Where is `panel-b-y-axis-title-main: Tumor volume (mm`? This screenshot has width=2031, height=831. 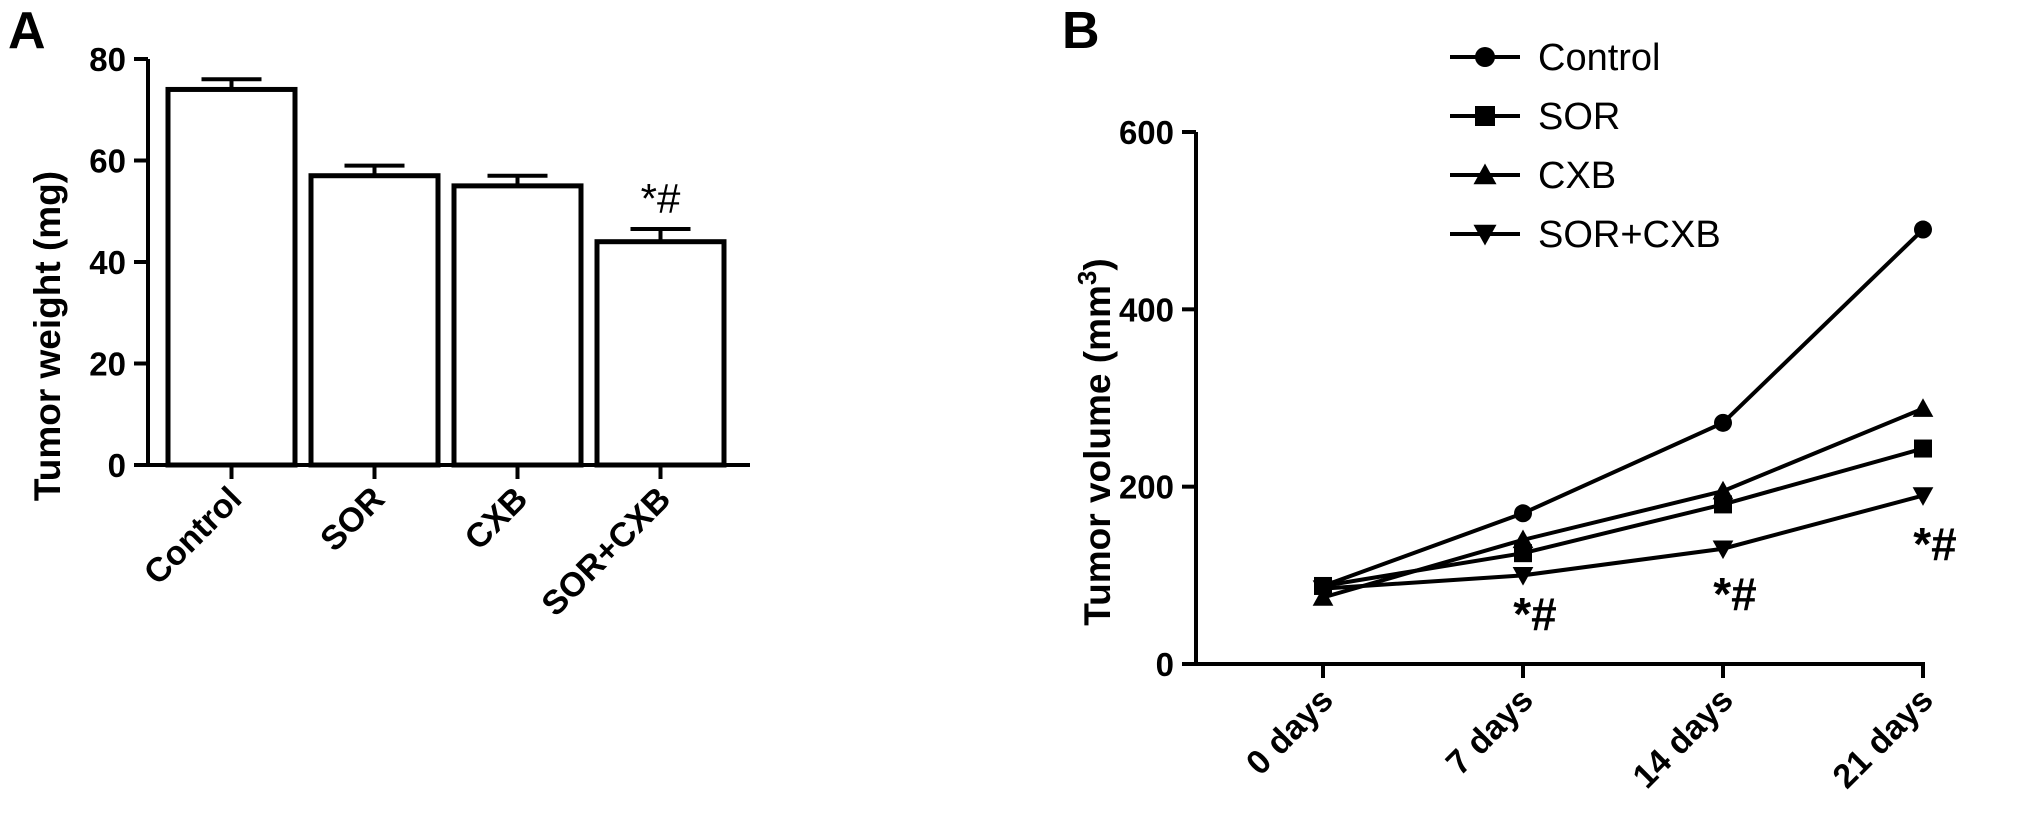 panel-b-y-axis-title-main: Tumor volume (mm is located at coordinates (1097, 455).